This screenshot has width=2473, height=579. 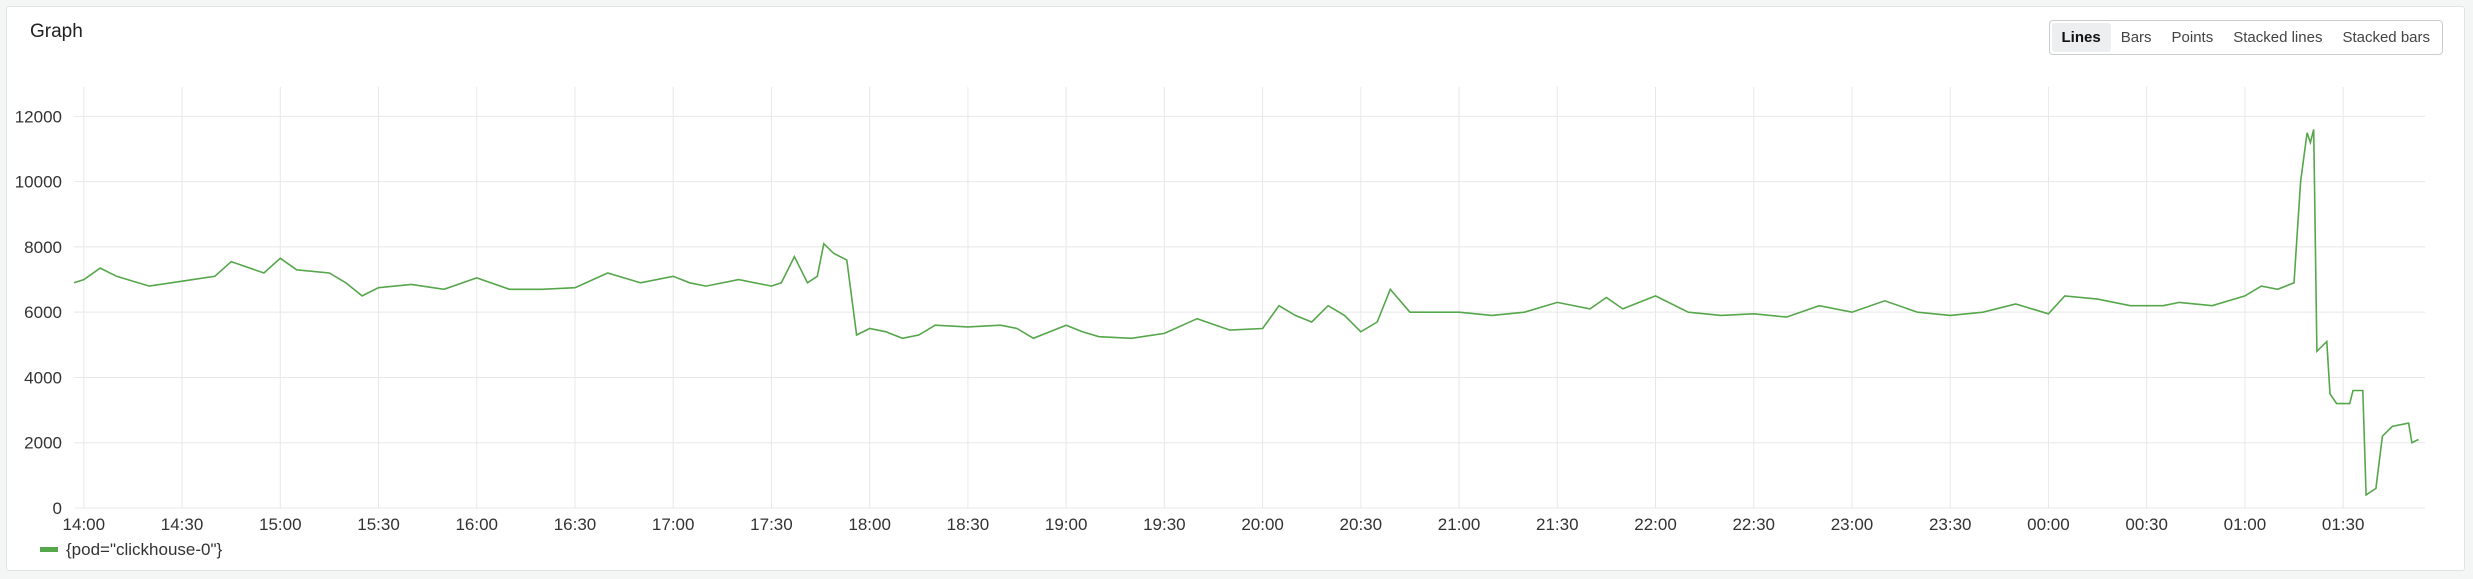 What do you see at coordinates (57, 508) in the screenshot?
I see `y-tick-label: 0` at bounding box center [57, 508].